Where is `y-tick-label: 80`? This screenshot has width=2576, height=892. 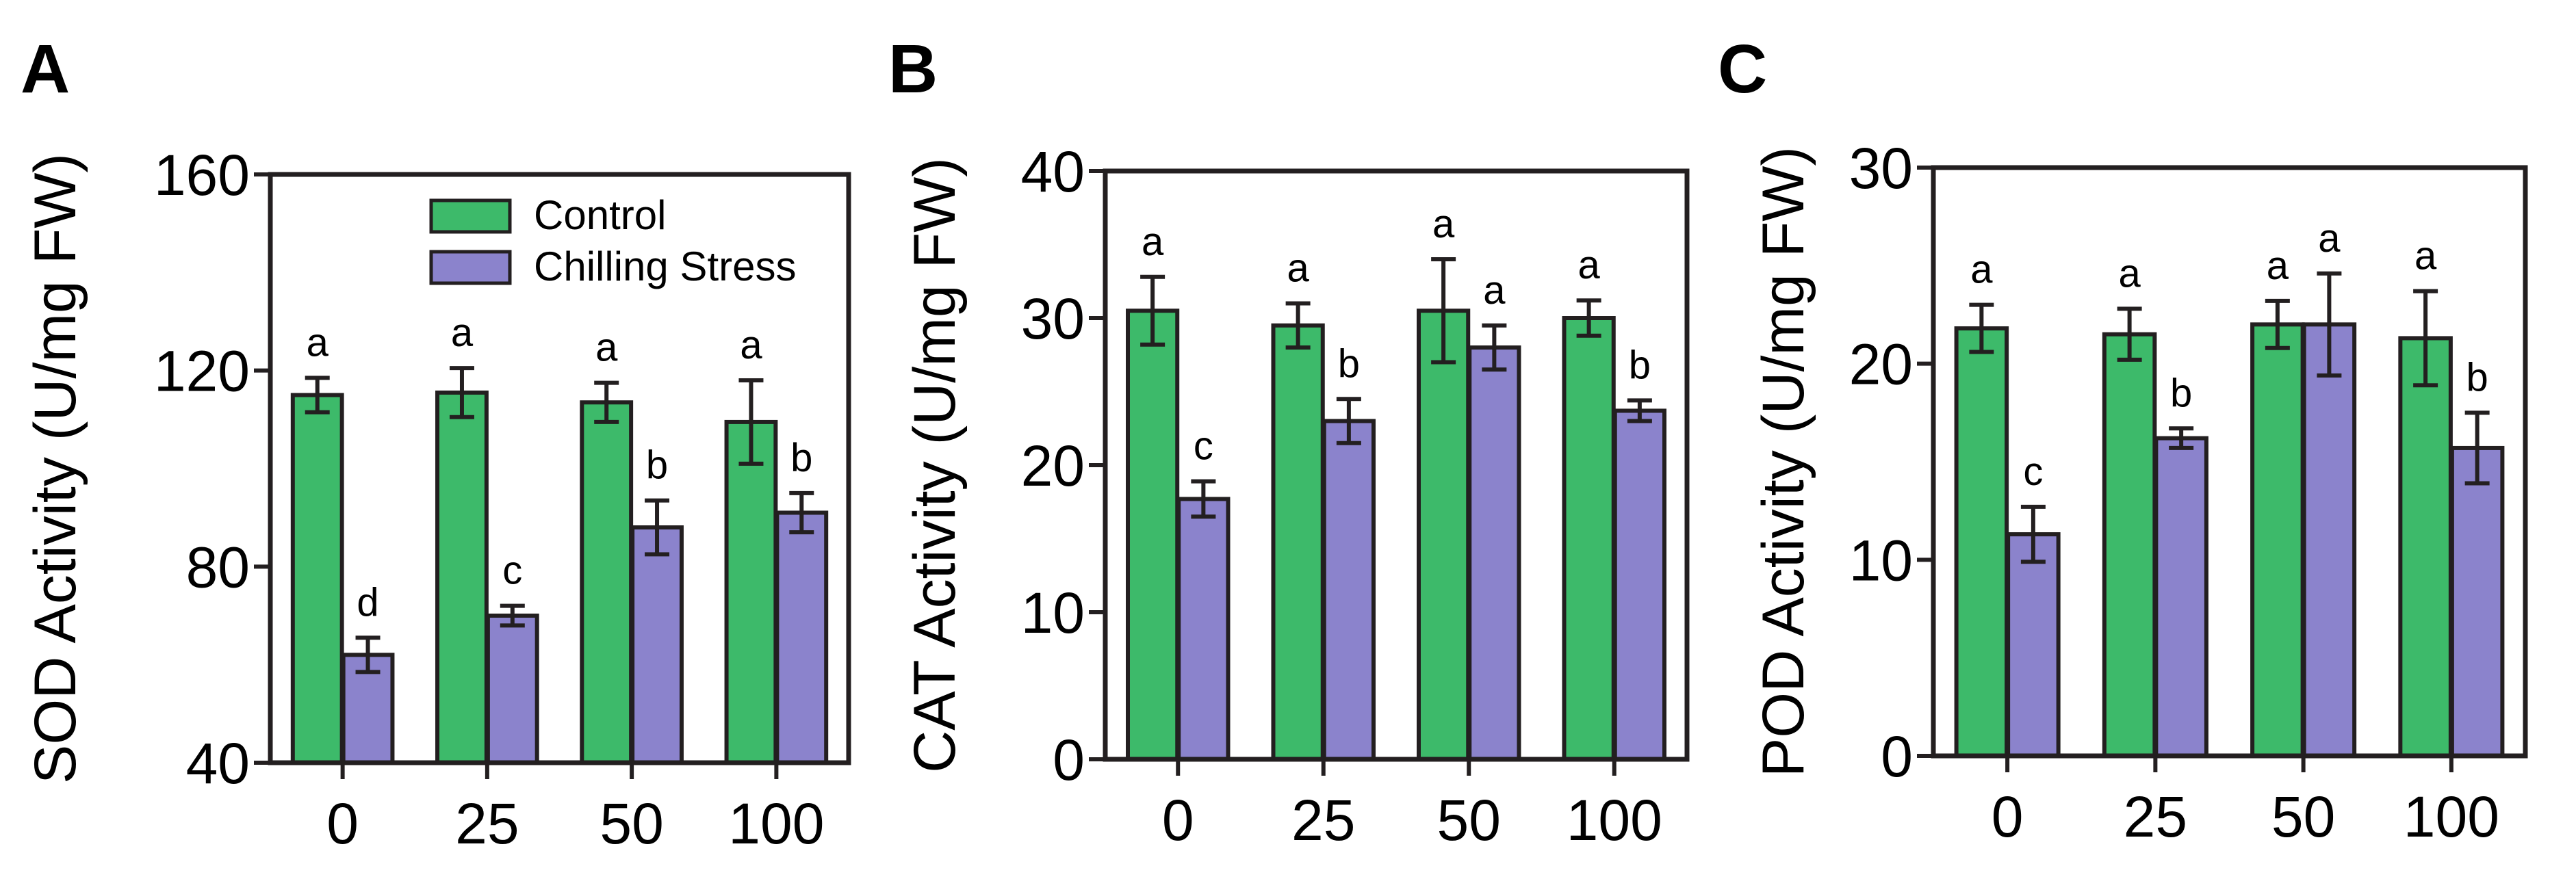
y-tick-label: 80 is located at coordinates (218, 567).